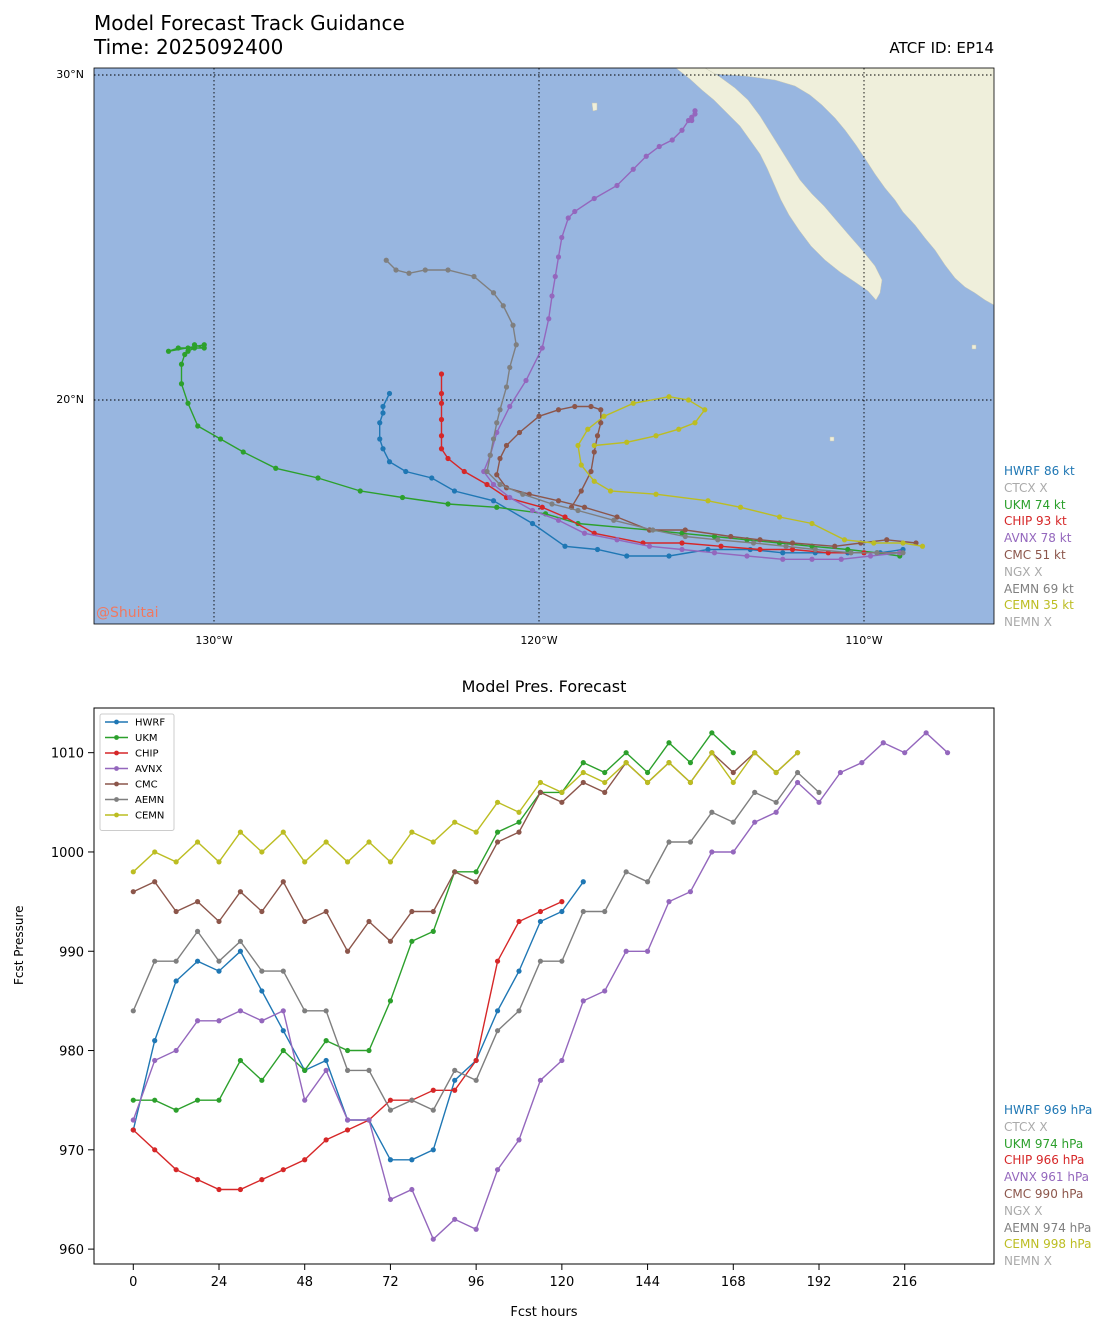 This screenshot has width=1109, height=1335. Describe the element at coordinates (1028, 1261) in the screenshot. I see `pressure-legend-entry: NEMN X` at that location.